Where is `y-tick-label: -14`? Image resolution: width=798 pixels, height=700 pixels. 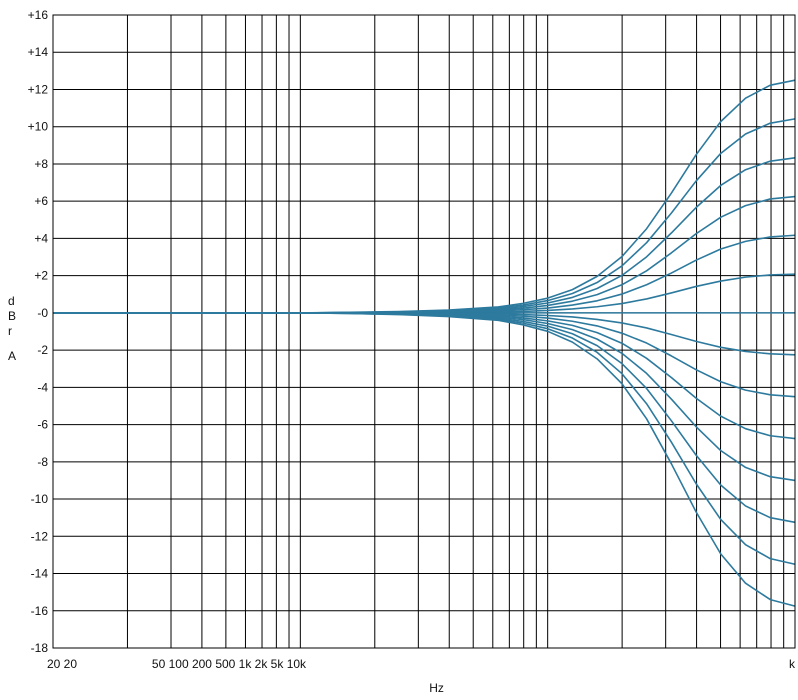 y-tick-label: -14 is located at coordinates (40, 574).